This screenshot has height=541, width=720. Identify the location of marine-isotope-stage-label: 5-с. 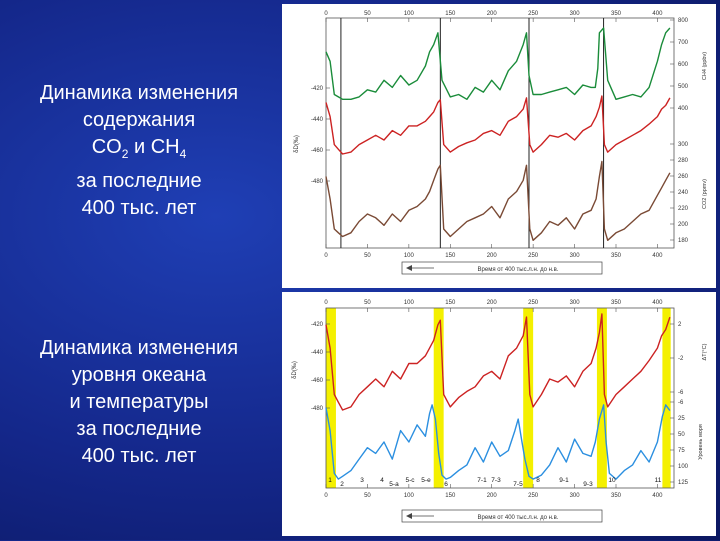
(410, 480).